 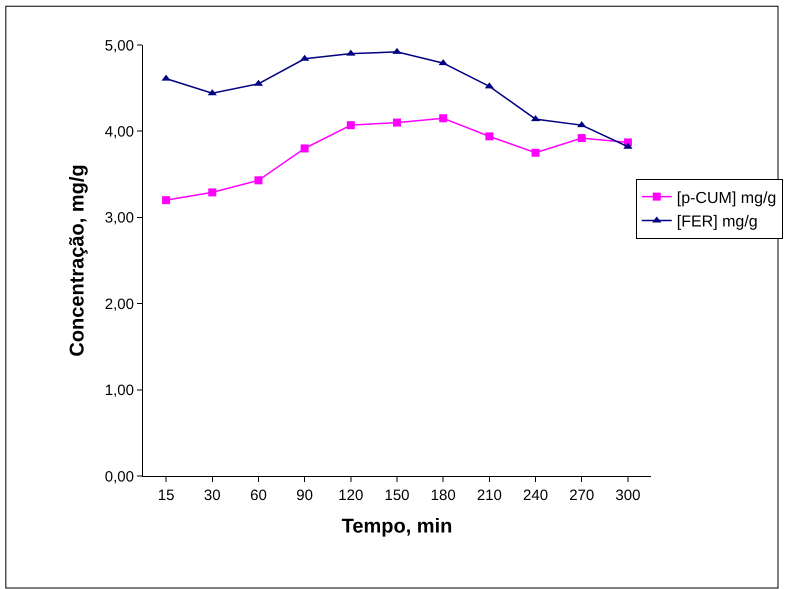 I want to click on x-tick-label: 240, so click(x=535, y=495).